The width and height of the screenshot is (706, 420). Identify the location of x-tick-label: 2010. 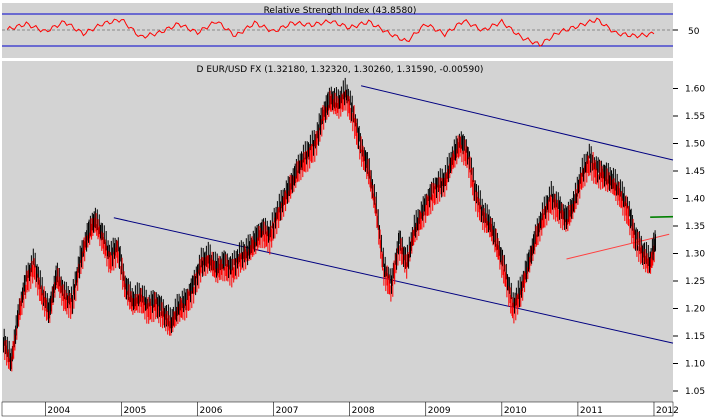
(515, 411).